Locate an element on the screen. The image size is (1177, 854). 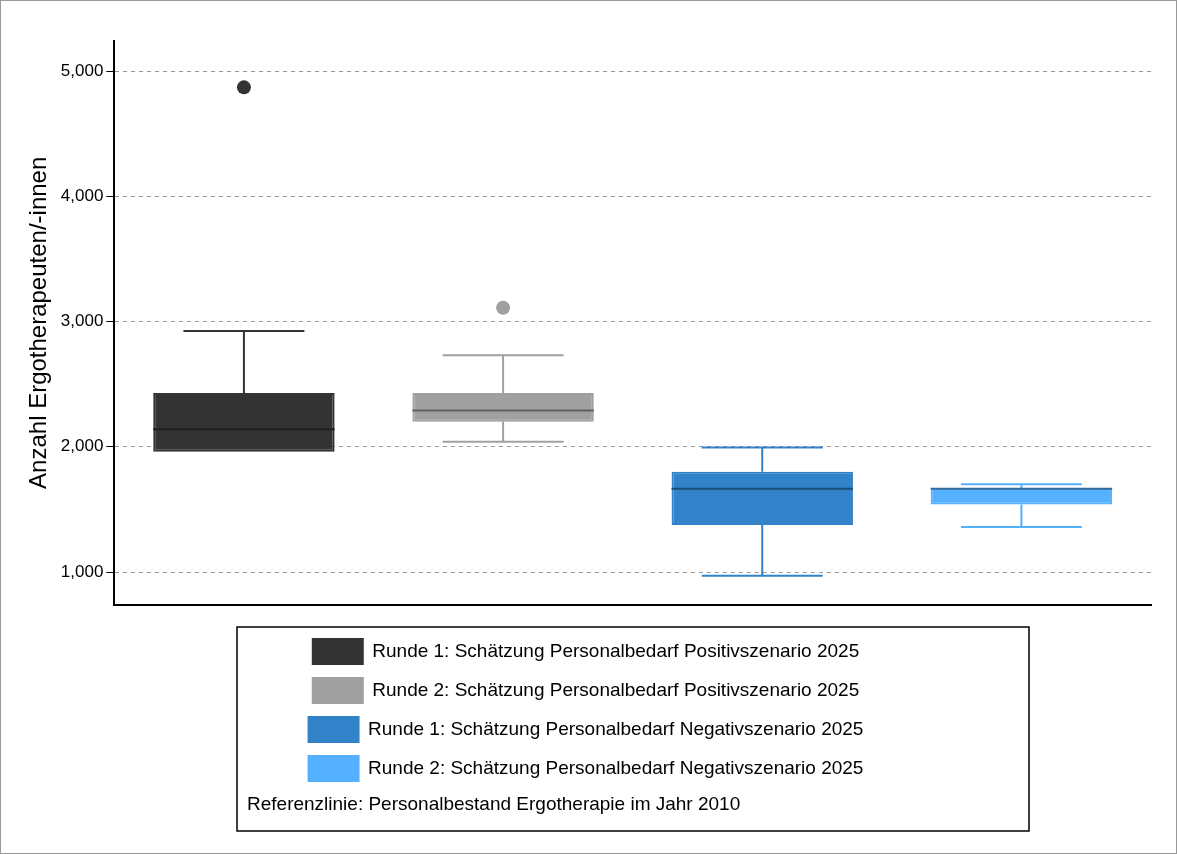
legend-label: Runde 1: Schätzung Personalbedarf Negativszenario 2025 is located at coordinates (616, 728).